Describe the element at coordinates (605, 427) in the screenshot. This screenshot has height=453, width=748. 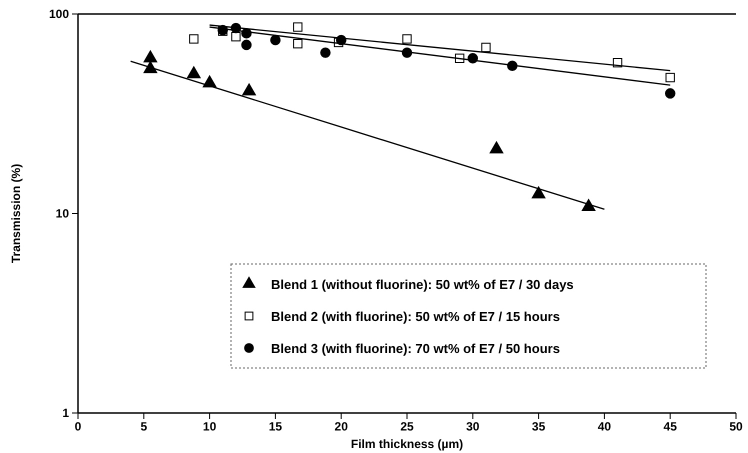
I see `x-tick-label: 40` at that location.